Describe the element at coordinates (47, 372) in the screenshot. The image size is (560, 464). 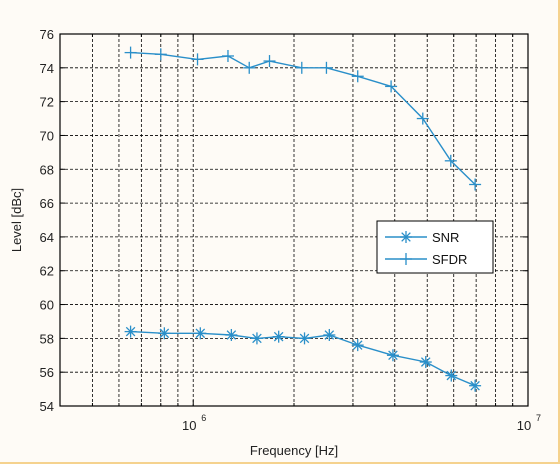
I see `y-tick-label: 56` at that location.